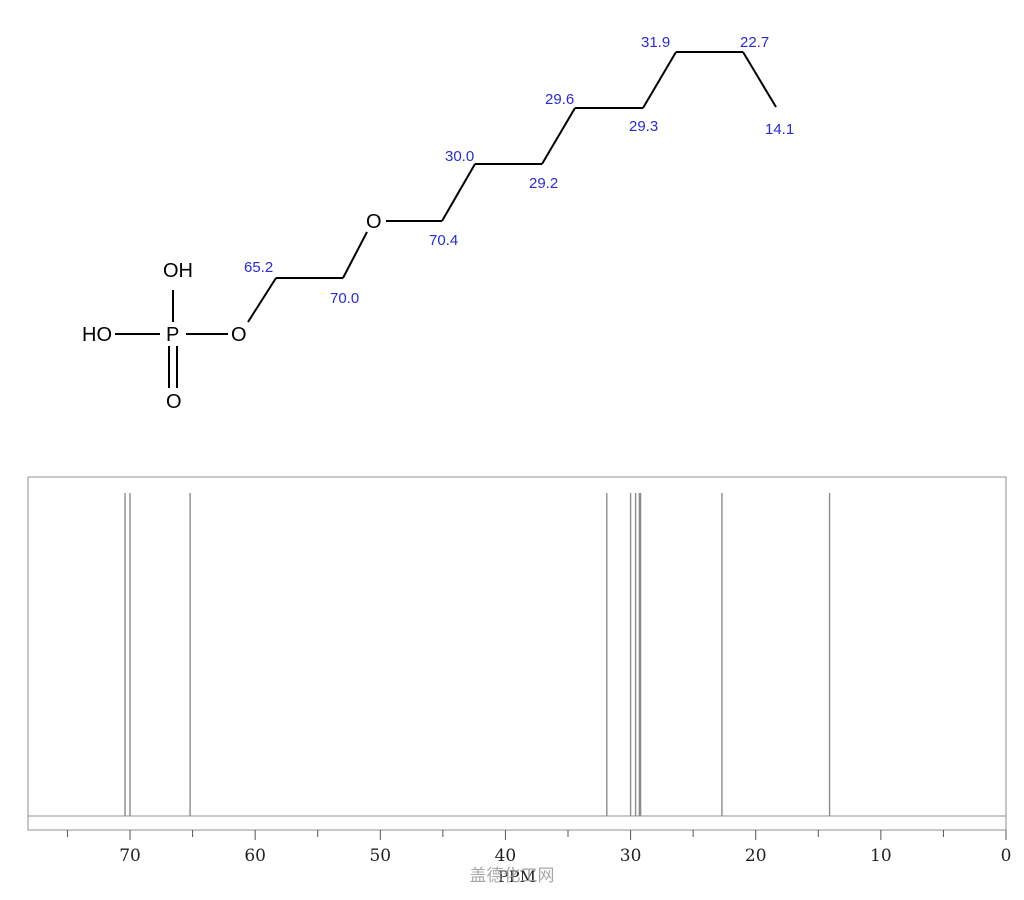  Describe the element at coordinates (172, 335) in the screenshot. I see `atom-phosphorus: P` at that location.